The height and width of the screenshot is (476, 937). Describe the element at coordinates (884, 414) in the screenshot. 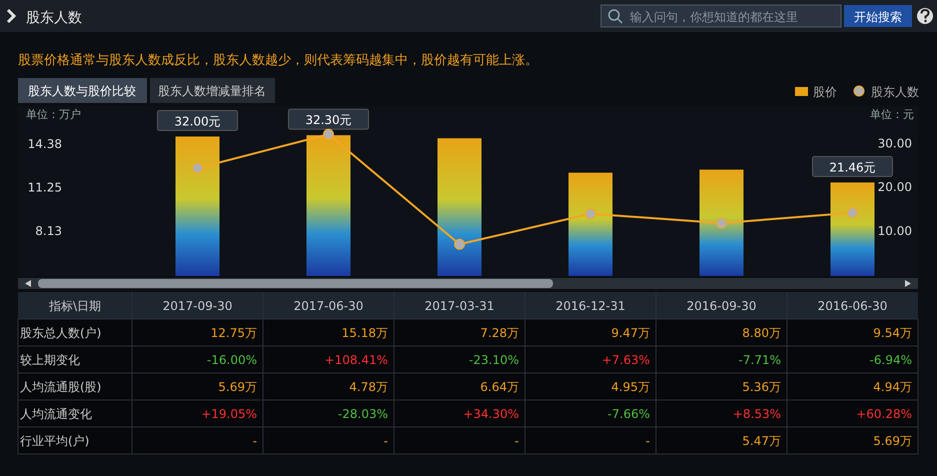

I see `text: +60.28%` at that location.